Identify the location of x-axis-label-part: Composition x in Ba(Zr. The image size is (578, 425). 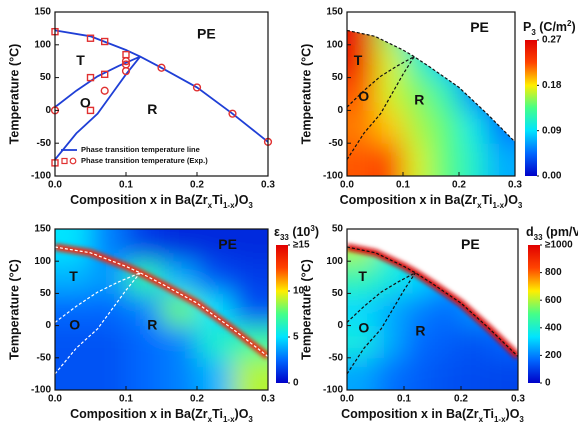
(409, 200).